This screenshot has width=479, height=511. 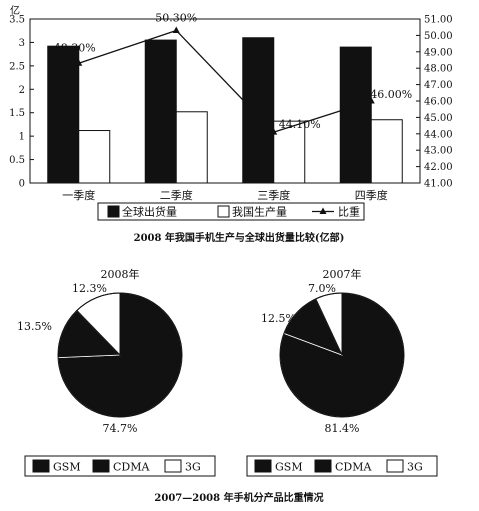 I want to click on bar-chart-title: 2008 年我国手机生产与全球出货量比较(亿部), so click(x=239, y=237).